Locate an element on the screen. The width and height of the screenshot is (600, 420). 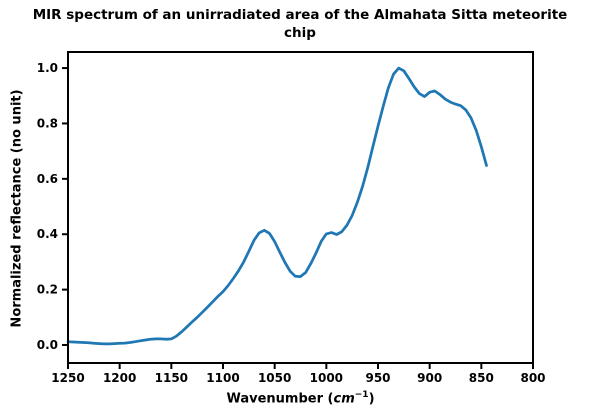
x-tick-label: 1050 is located at coordinates (274, 378).